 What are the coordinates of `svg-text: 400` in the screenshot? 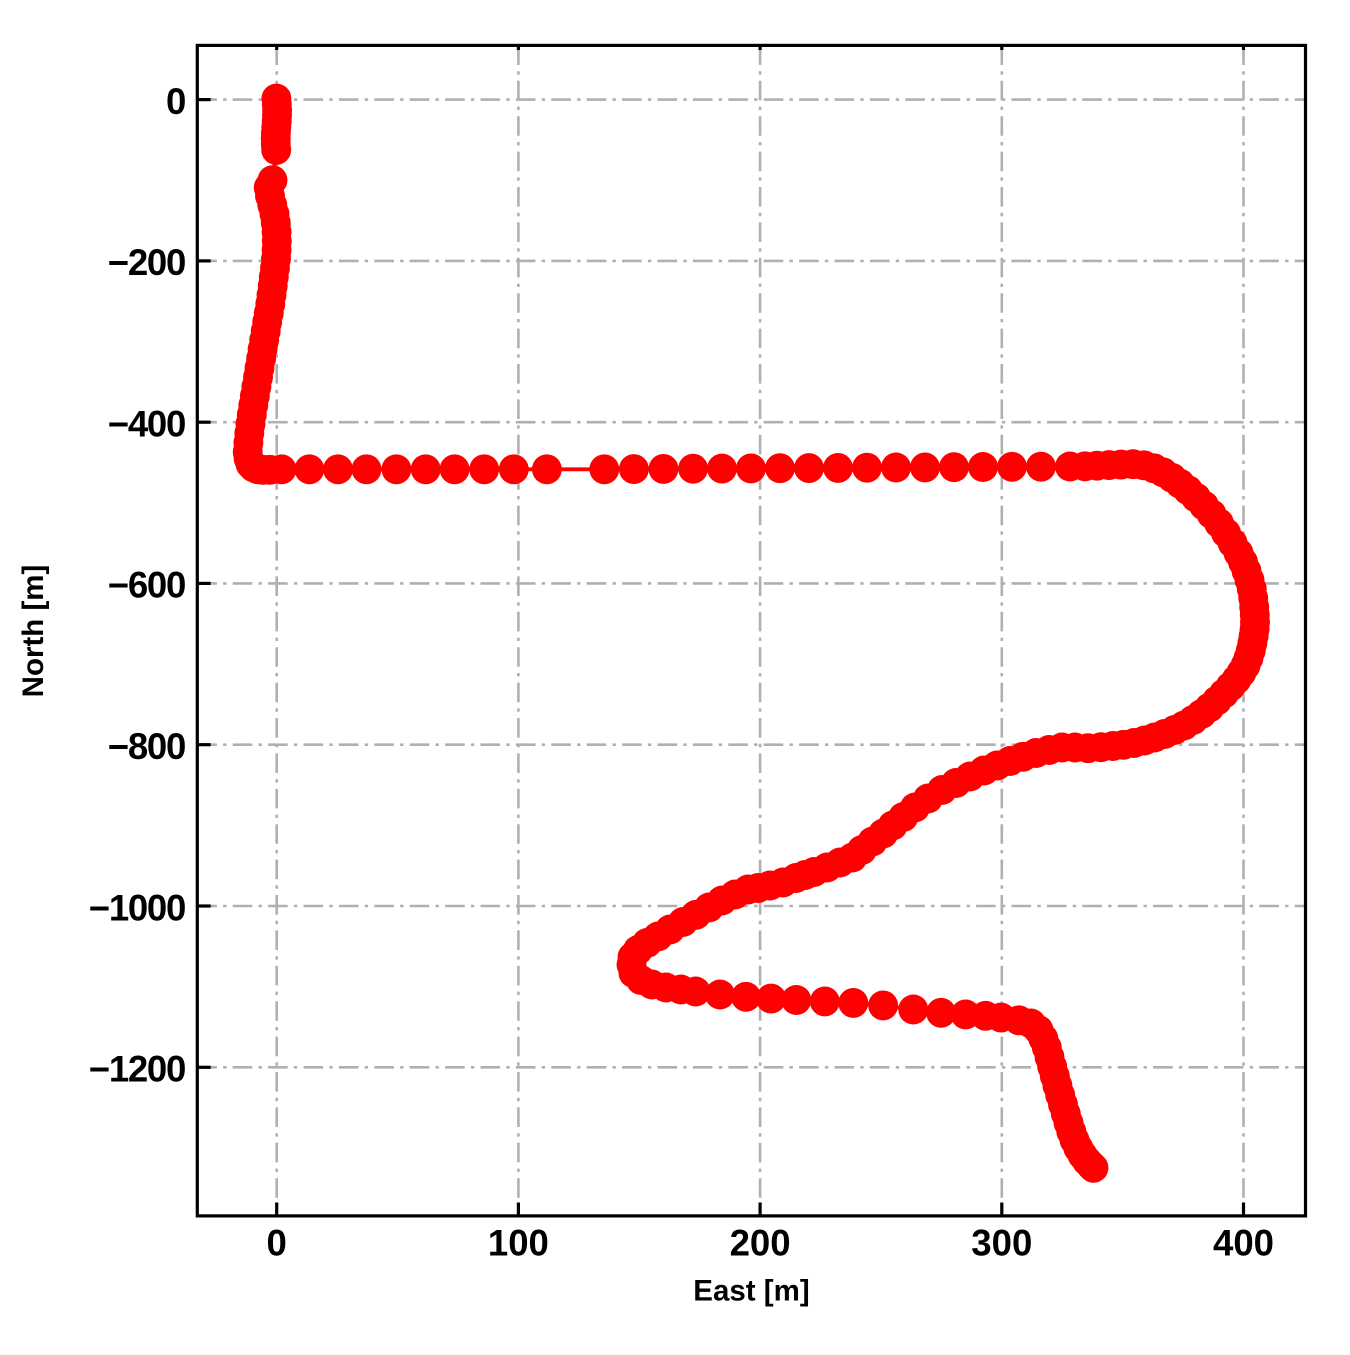 It's located at (1243, 1243).